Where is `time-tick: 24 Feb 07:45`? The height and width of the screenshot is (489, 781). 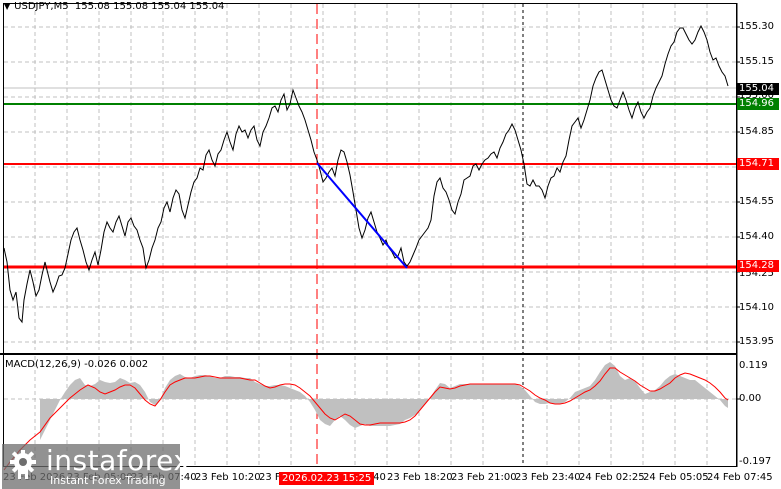 time-tick: 24 Feb 07:45 is located at coordinates (740, 477).